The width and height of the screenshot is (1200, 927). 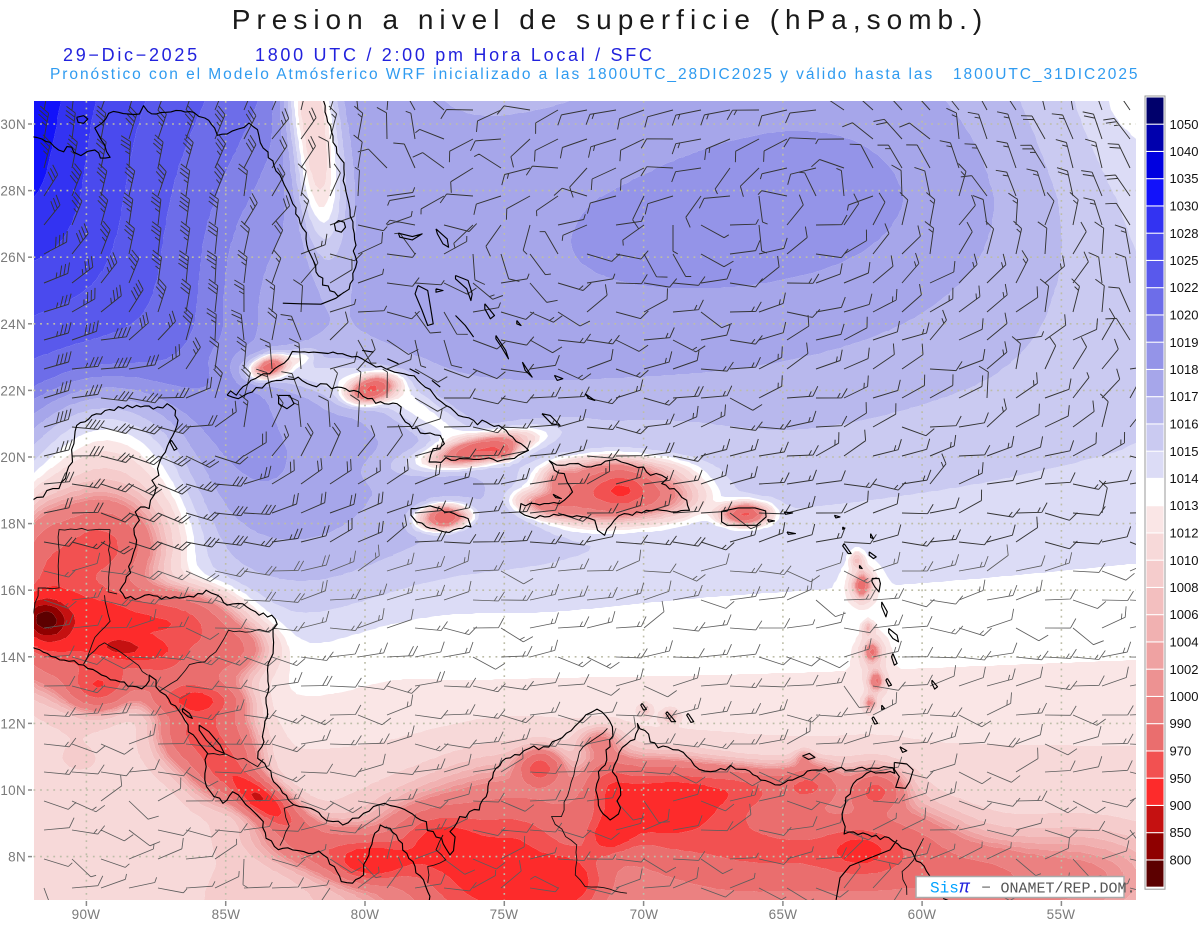 What do you see at coordinates (1184, 342) in the screenshot?
I see `svg-text: 1019` at bounding box center [1184, 342].